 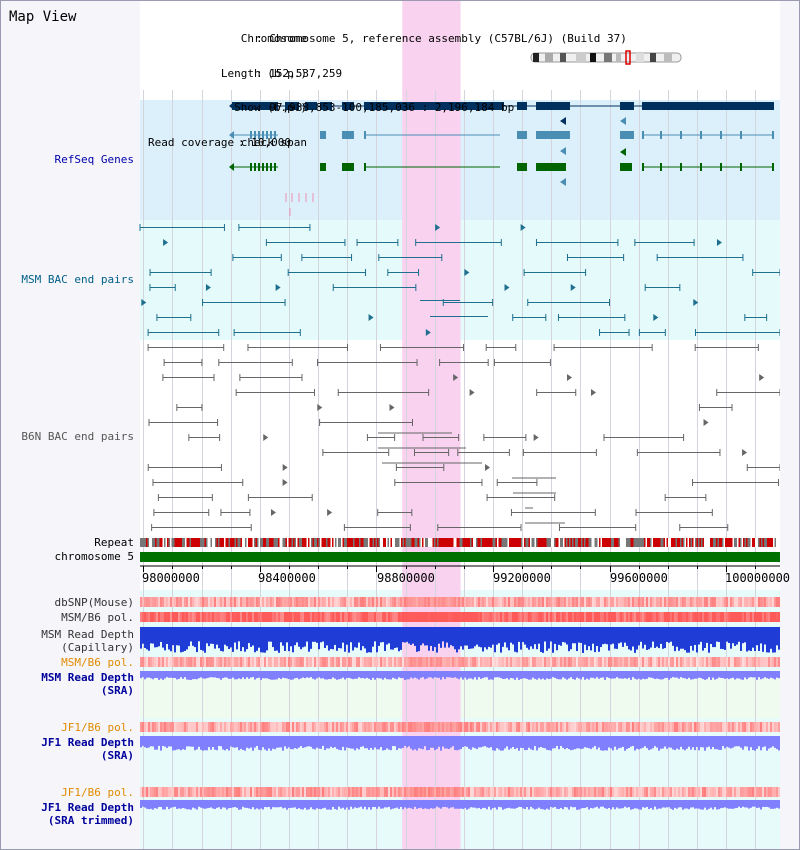 I want to click on msm-depth-capillary-track, so click(x=460, y=640).